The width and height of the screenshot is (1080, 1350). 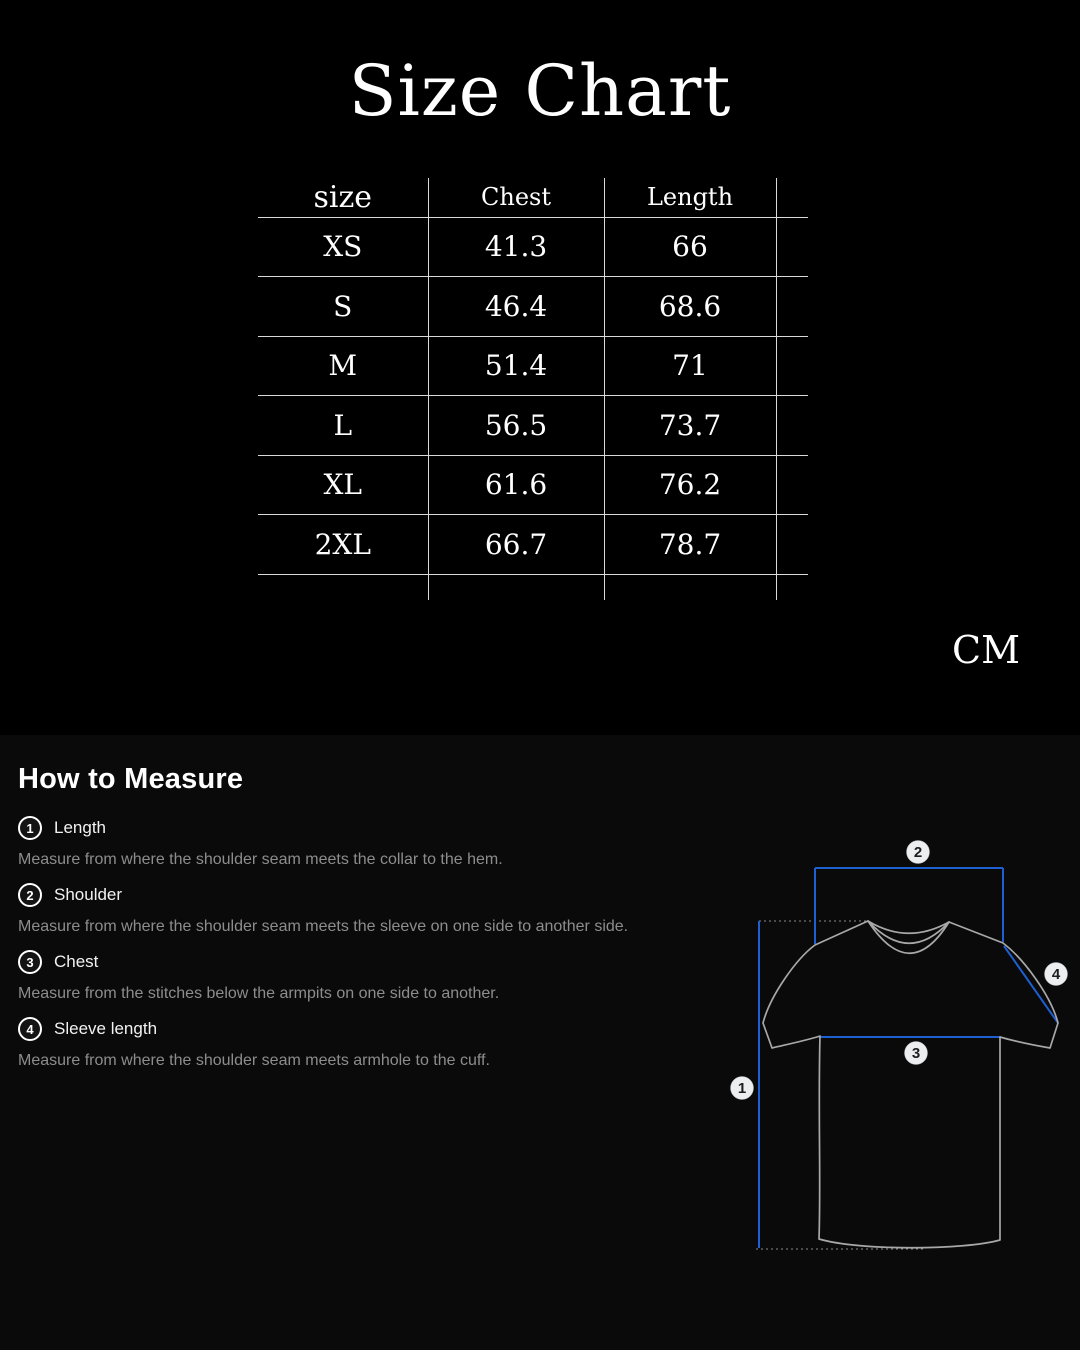 What do you see at coordinates (515, 366) in the screenshot?
I see `table-cell-chest: 51.4` at bounding box center [515, 366].